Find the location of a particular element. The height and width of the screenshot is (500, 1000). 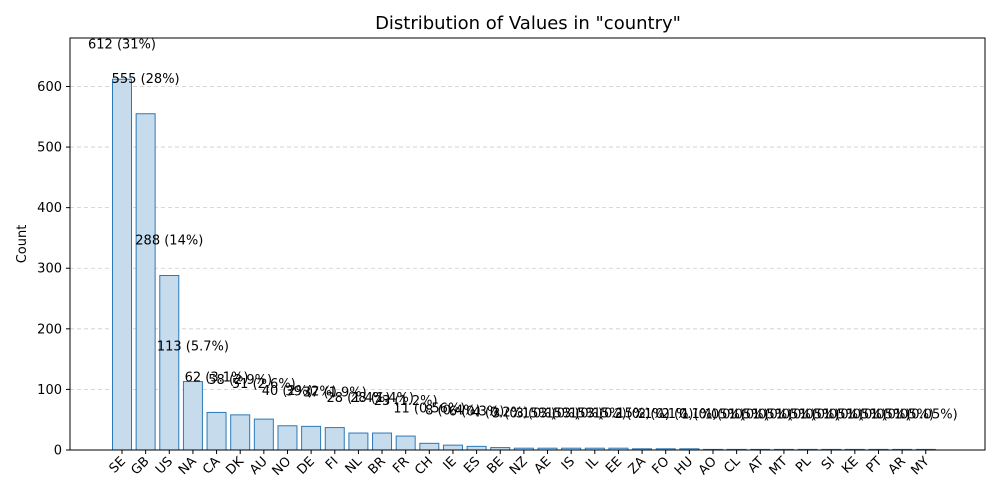

bar-br is located at coordinates (382, 441).